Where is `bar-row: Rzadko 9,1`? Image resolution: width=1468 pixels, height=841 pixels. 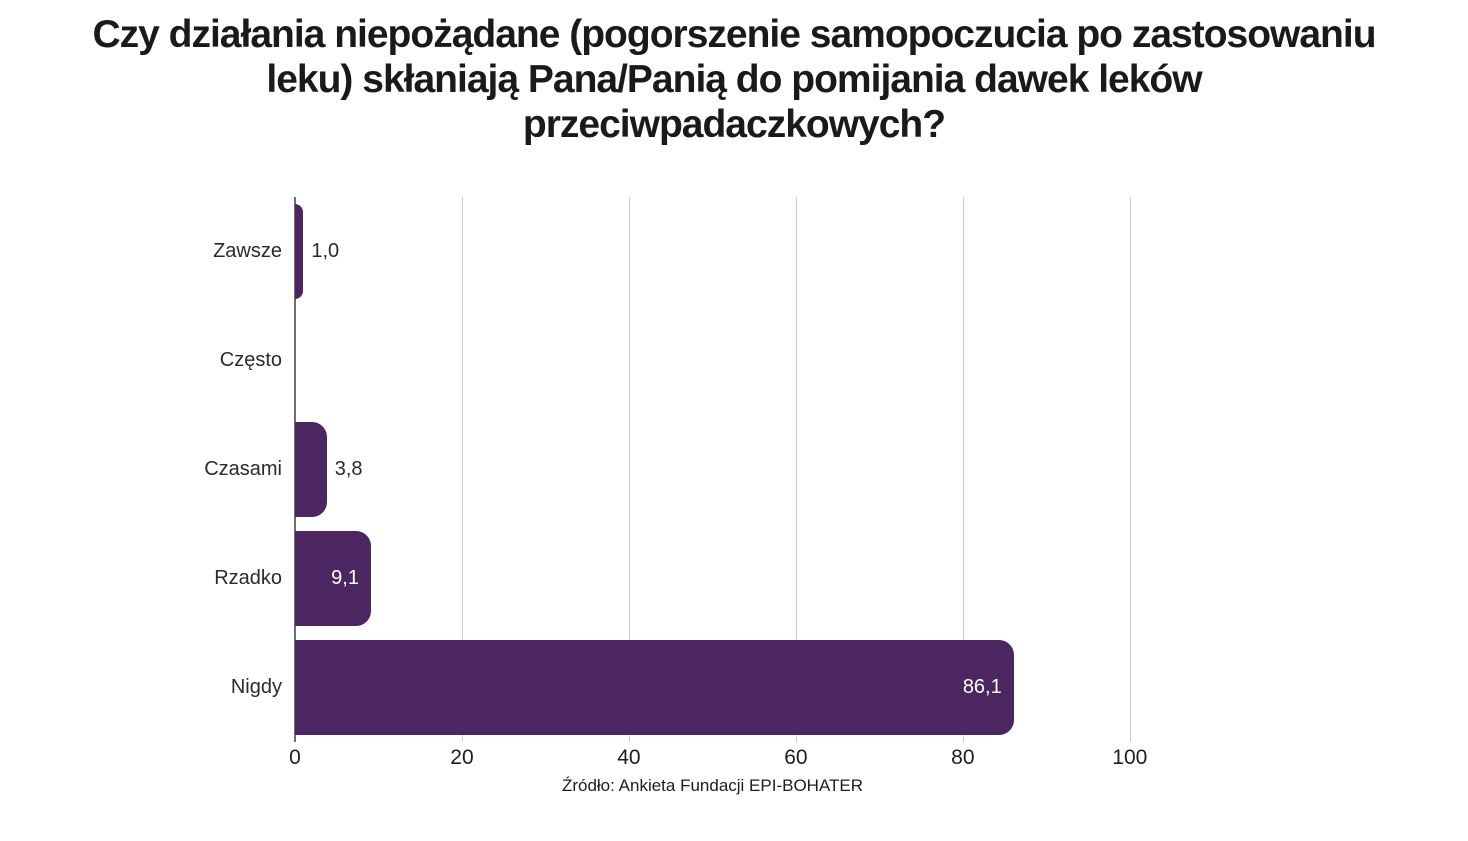
bar-row: Rzadko 9,1 is located at coordinates (729, 578).